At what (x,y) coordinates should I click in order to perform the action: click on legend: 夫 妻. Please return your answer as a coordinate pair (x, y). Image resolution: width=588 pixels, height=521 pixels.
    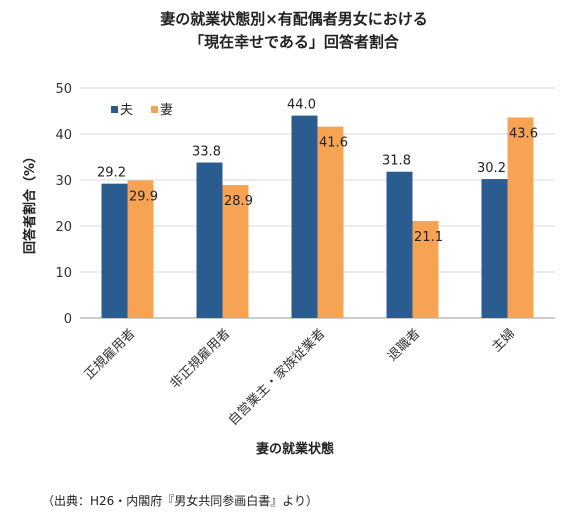
    Looking at the image, I should click on (142, 110).